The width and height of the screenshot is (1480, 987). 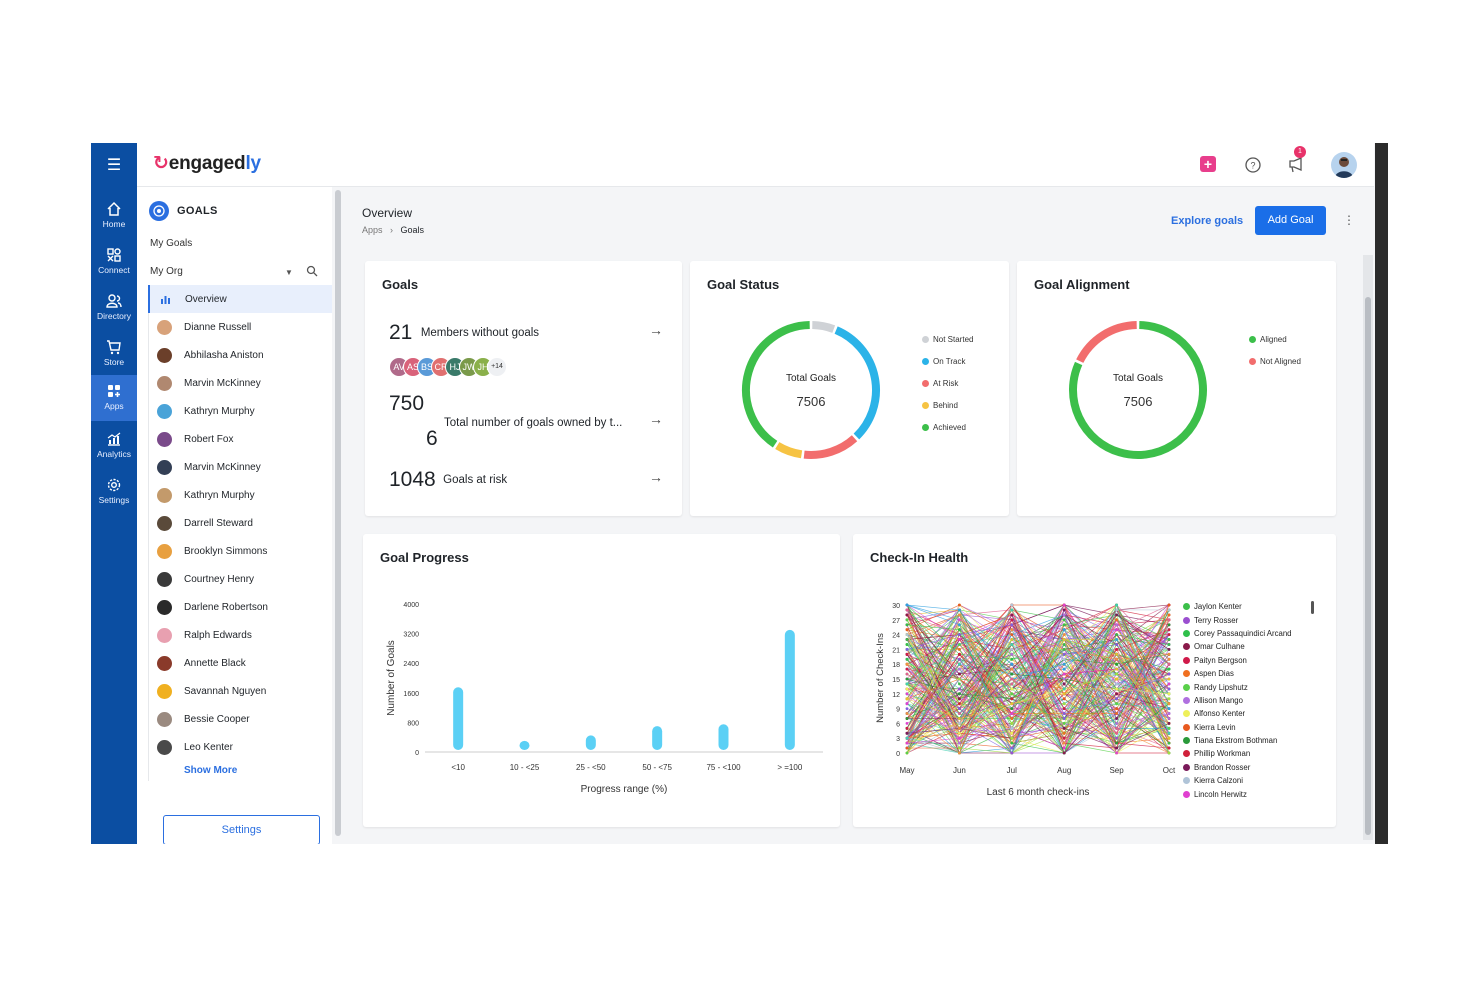 What do you see at coordinates (1138, 390) in the screenshot?
I see `goal-alignment-donut` at bounding box center [1138, 390].